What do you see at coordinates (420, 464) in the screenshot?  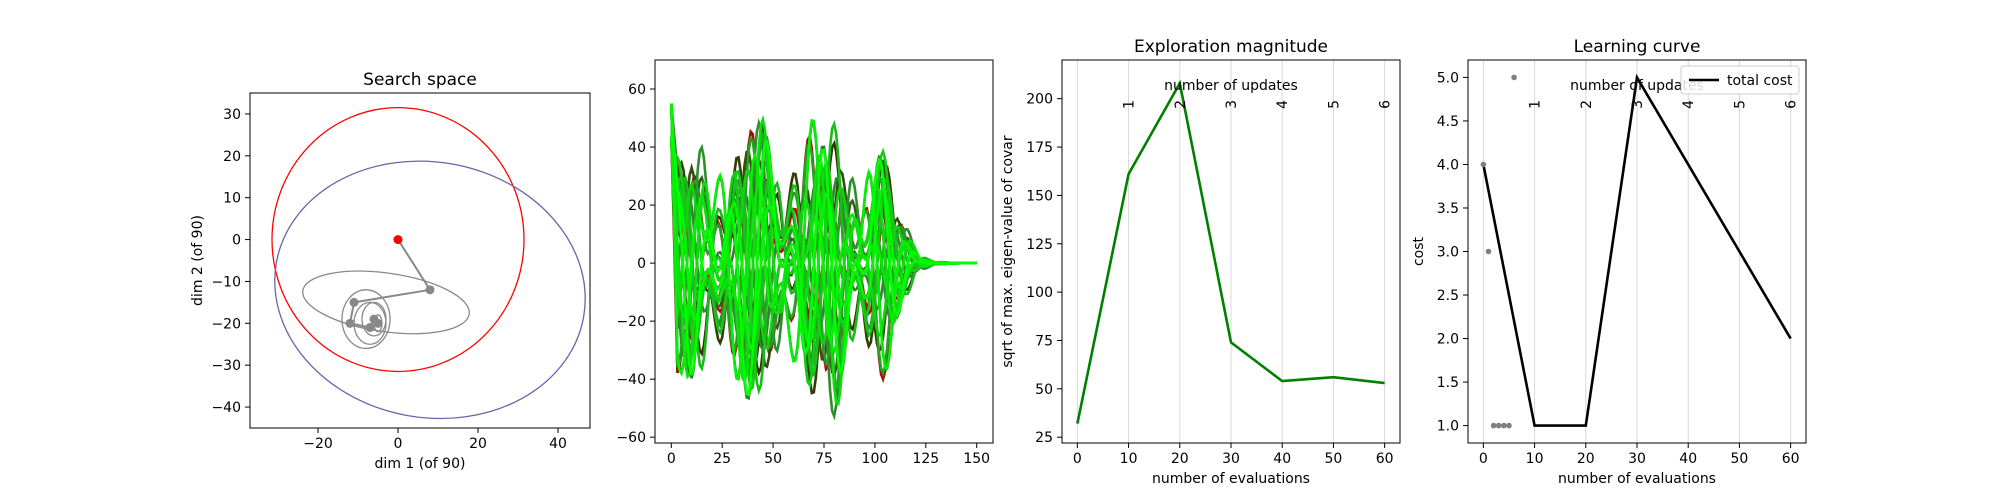 I see `x-axis-label: dim 1 (of 90)` at bounding box center [420, 464].